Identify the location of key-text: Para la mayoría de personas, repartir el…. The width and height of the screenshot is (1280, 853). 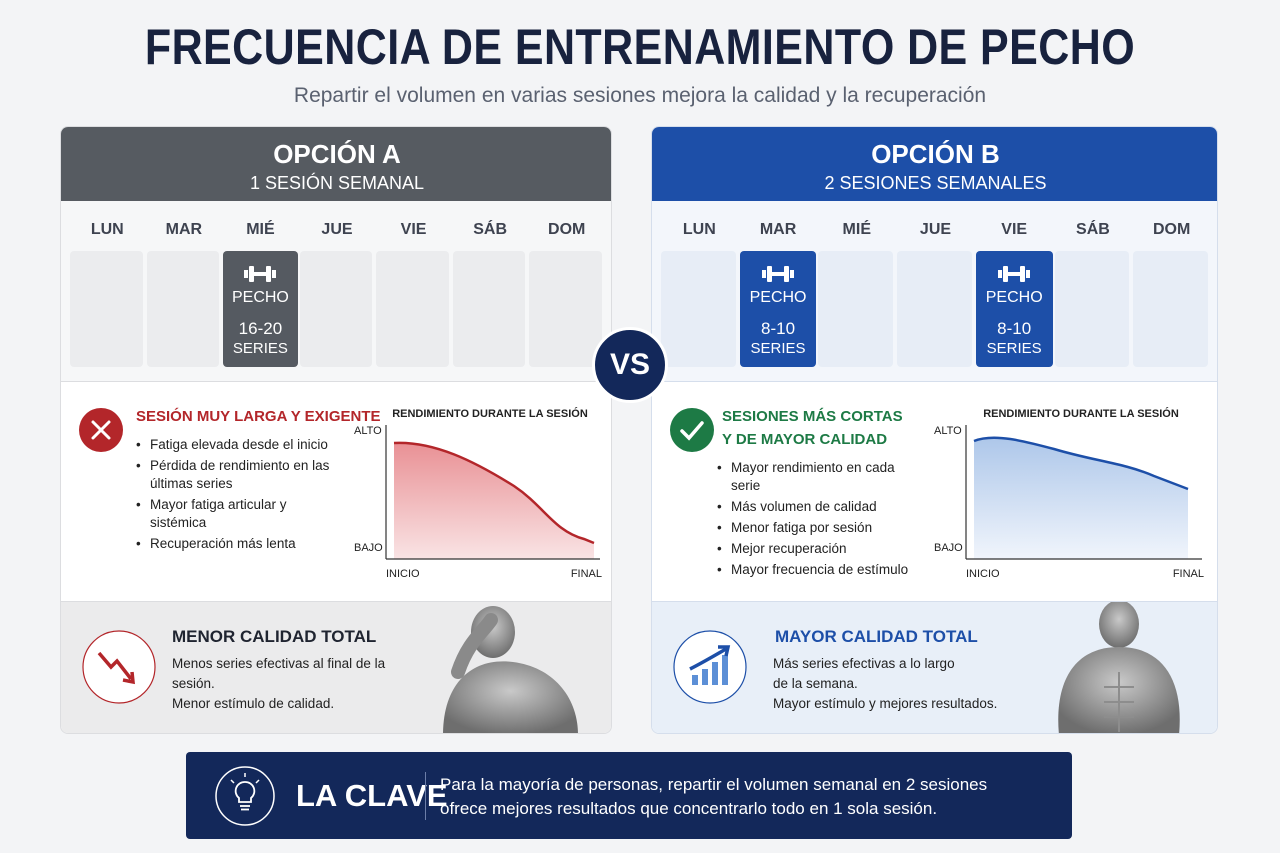
(713, 797).